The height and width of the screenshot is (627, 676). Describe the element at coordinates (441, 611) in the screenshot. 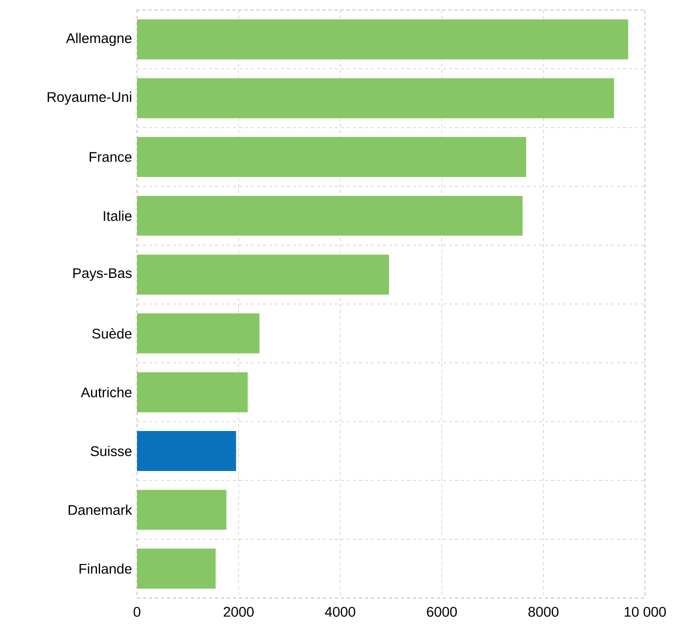

I see `x-tick-label: 6000` at that location.